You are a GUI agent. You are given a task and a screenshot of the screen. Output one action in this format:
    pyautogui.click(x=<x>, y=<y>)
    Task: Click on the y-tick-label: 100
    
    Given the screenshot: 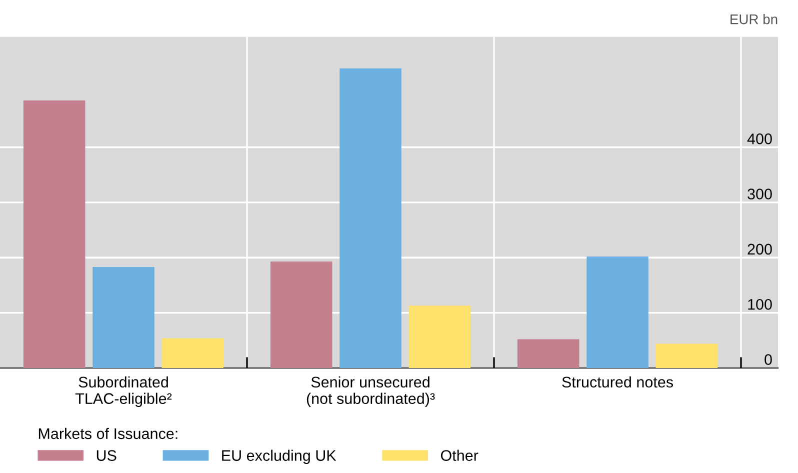 What is the action you would take?
    pyautogui.click(x=760, y=304)
    